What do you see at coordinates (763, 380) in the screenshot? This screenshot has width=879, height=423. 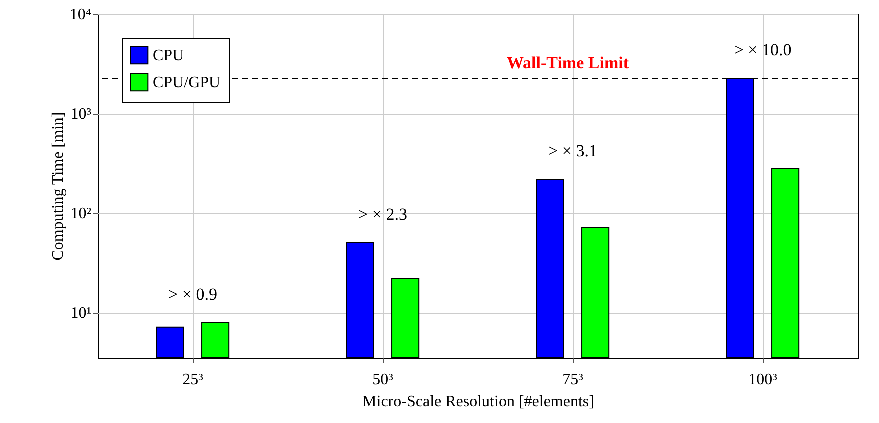 I see `x-tick-label: 100³` at bounding box center [763, 380].